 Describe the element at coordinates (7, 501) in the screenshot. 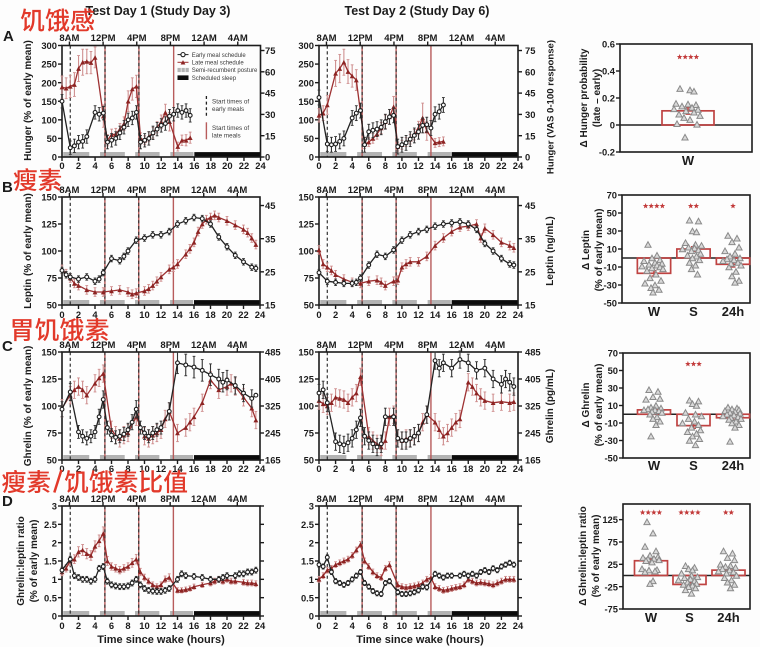

I see `svg-text: D` at that location.